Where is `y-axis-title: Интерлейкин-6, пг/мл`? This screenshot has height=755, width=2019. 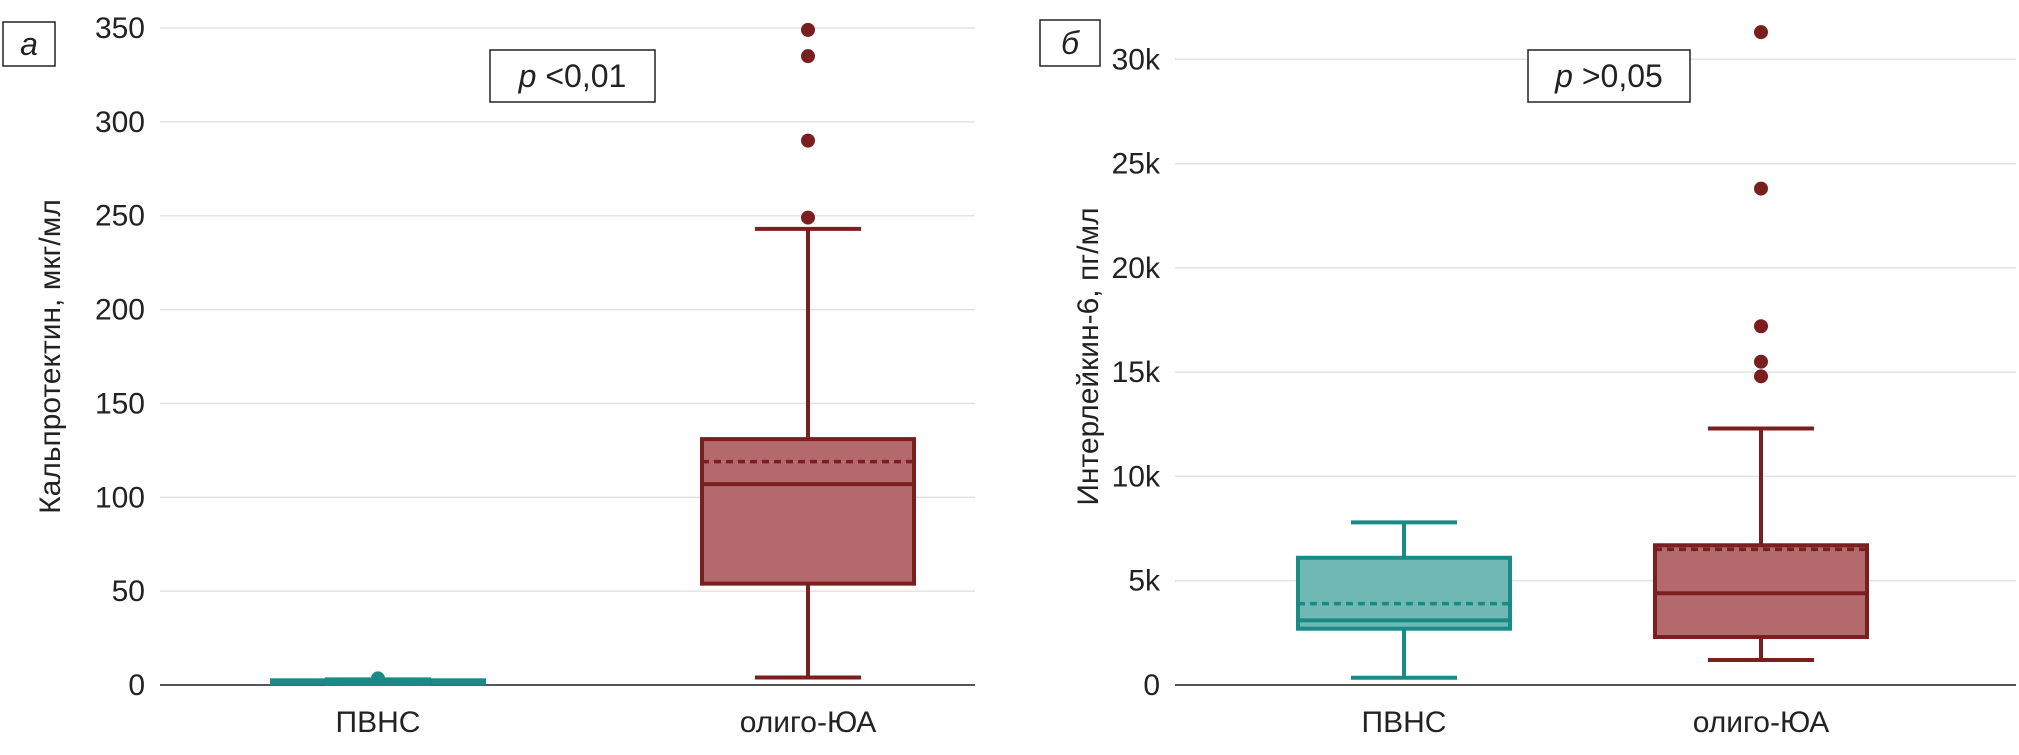 y-axis-title: Интерлейкин-6, пг/мл is located at coordinates (1088, 356).